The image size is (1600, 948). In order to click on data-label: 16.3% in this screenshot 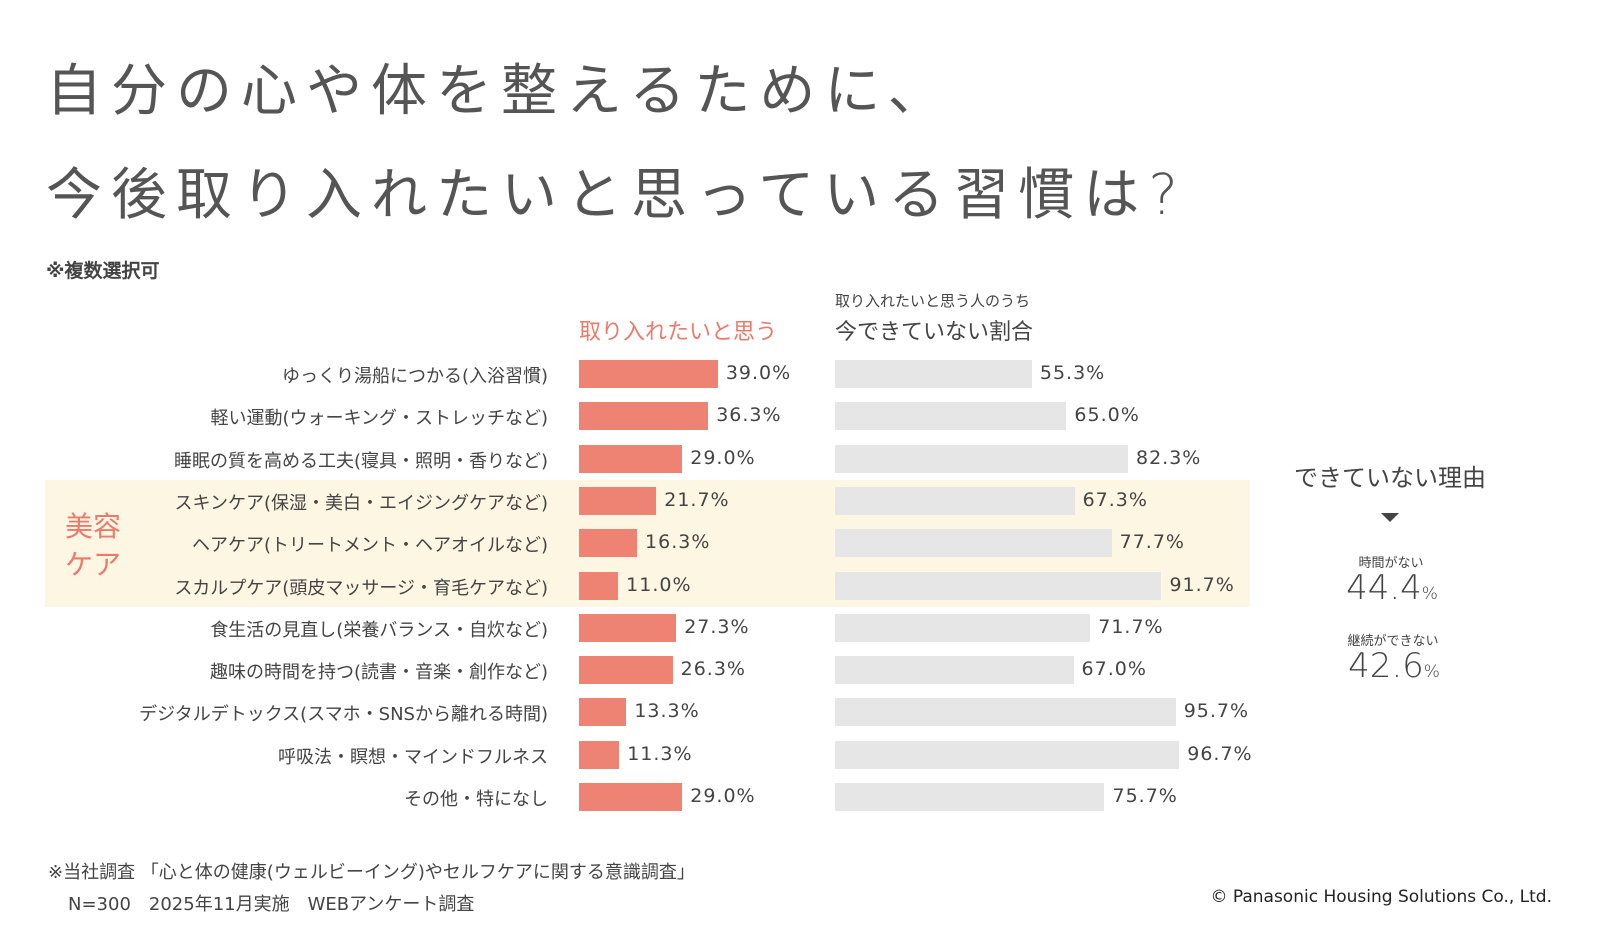, I will do `click(678, 542)`.